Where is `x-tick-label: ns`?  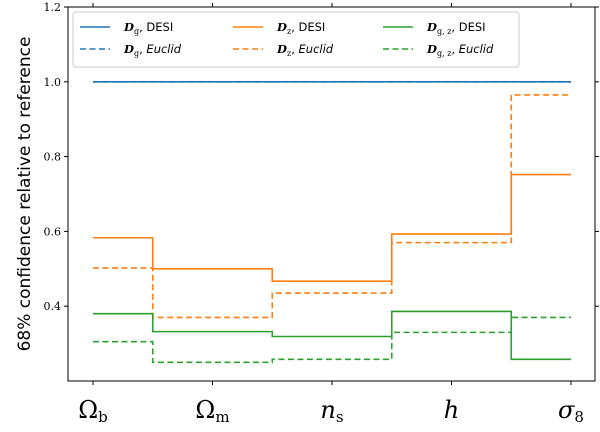 x-tick-label: ns is located at coordinates (331, 411).